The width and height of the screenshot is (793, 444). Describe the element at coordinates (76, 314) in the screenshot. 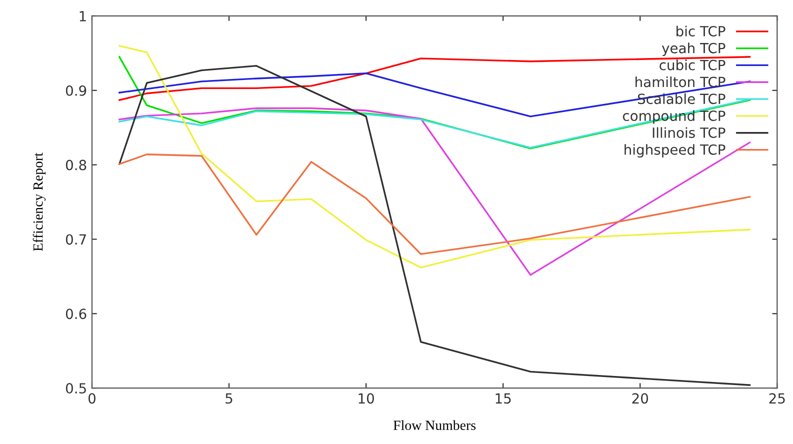

I see `y-tick-label: 0.6` at that location.